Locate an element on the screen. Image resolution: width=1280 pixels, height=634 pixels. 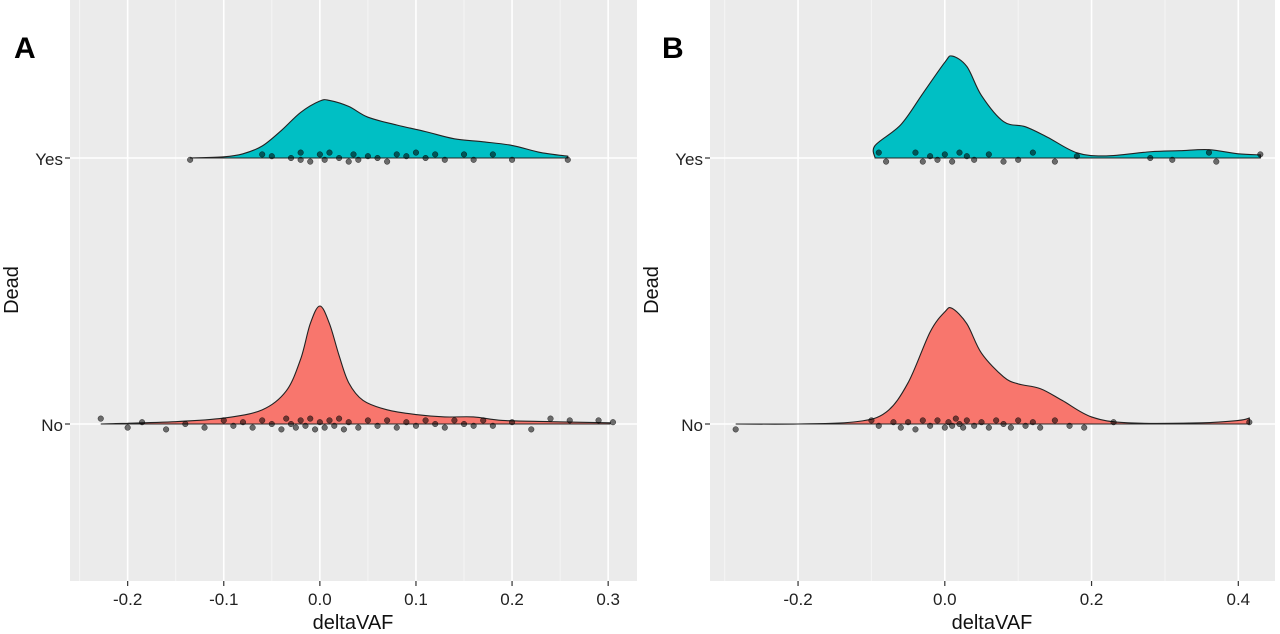
panel-label-b: B is located at coordinates (673, 48).